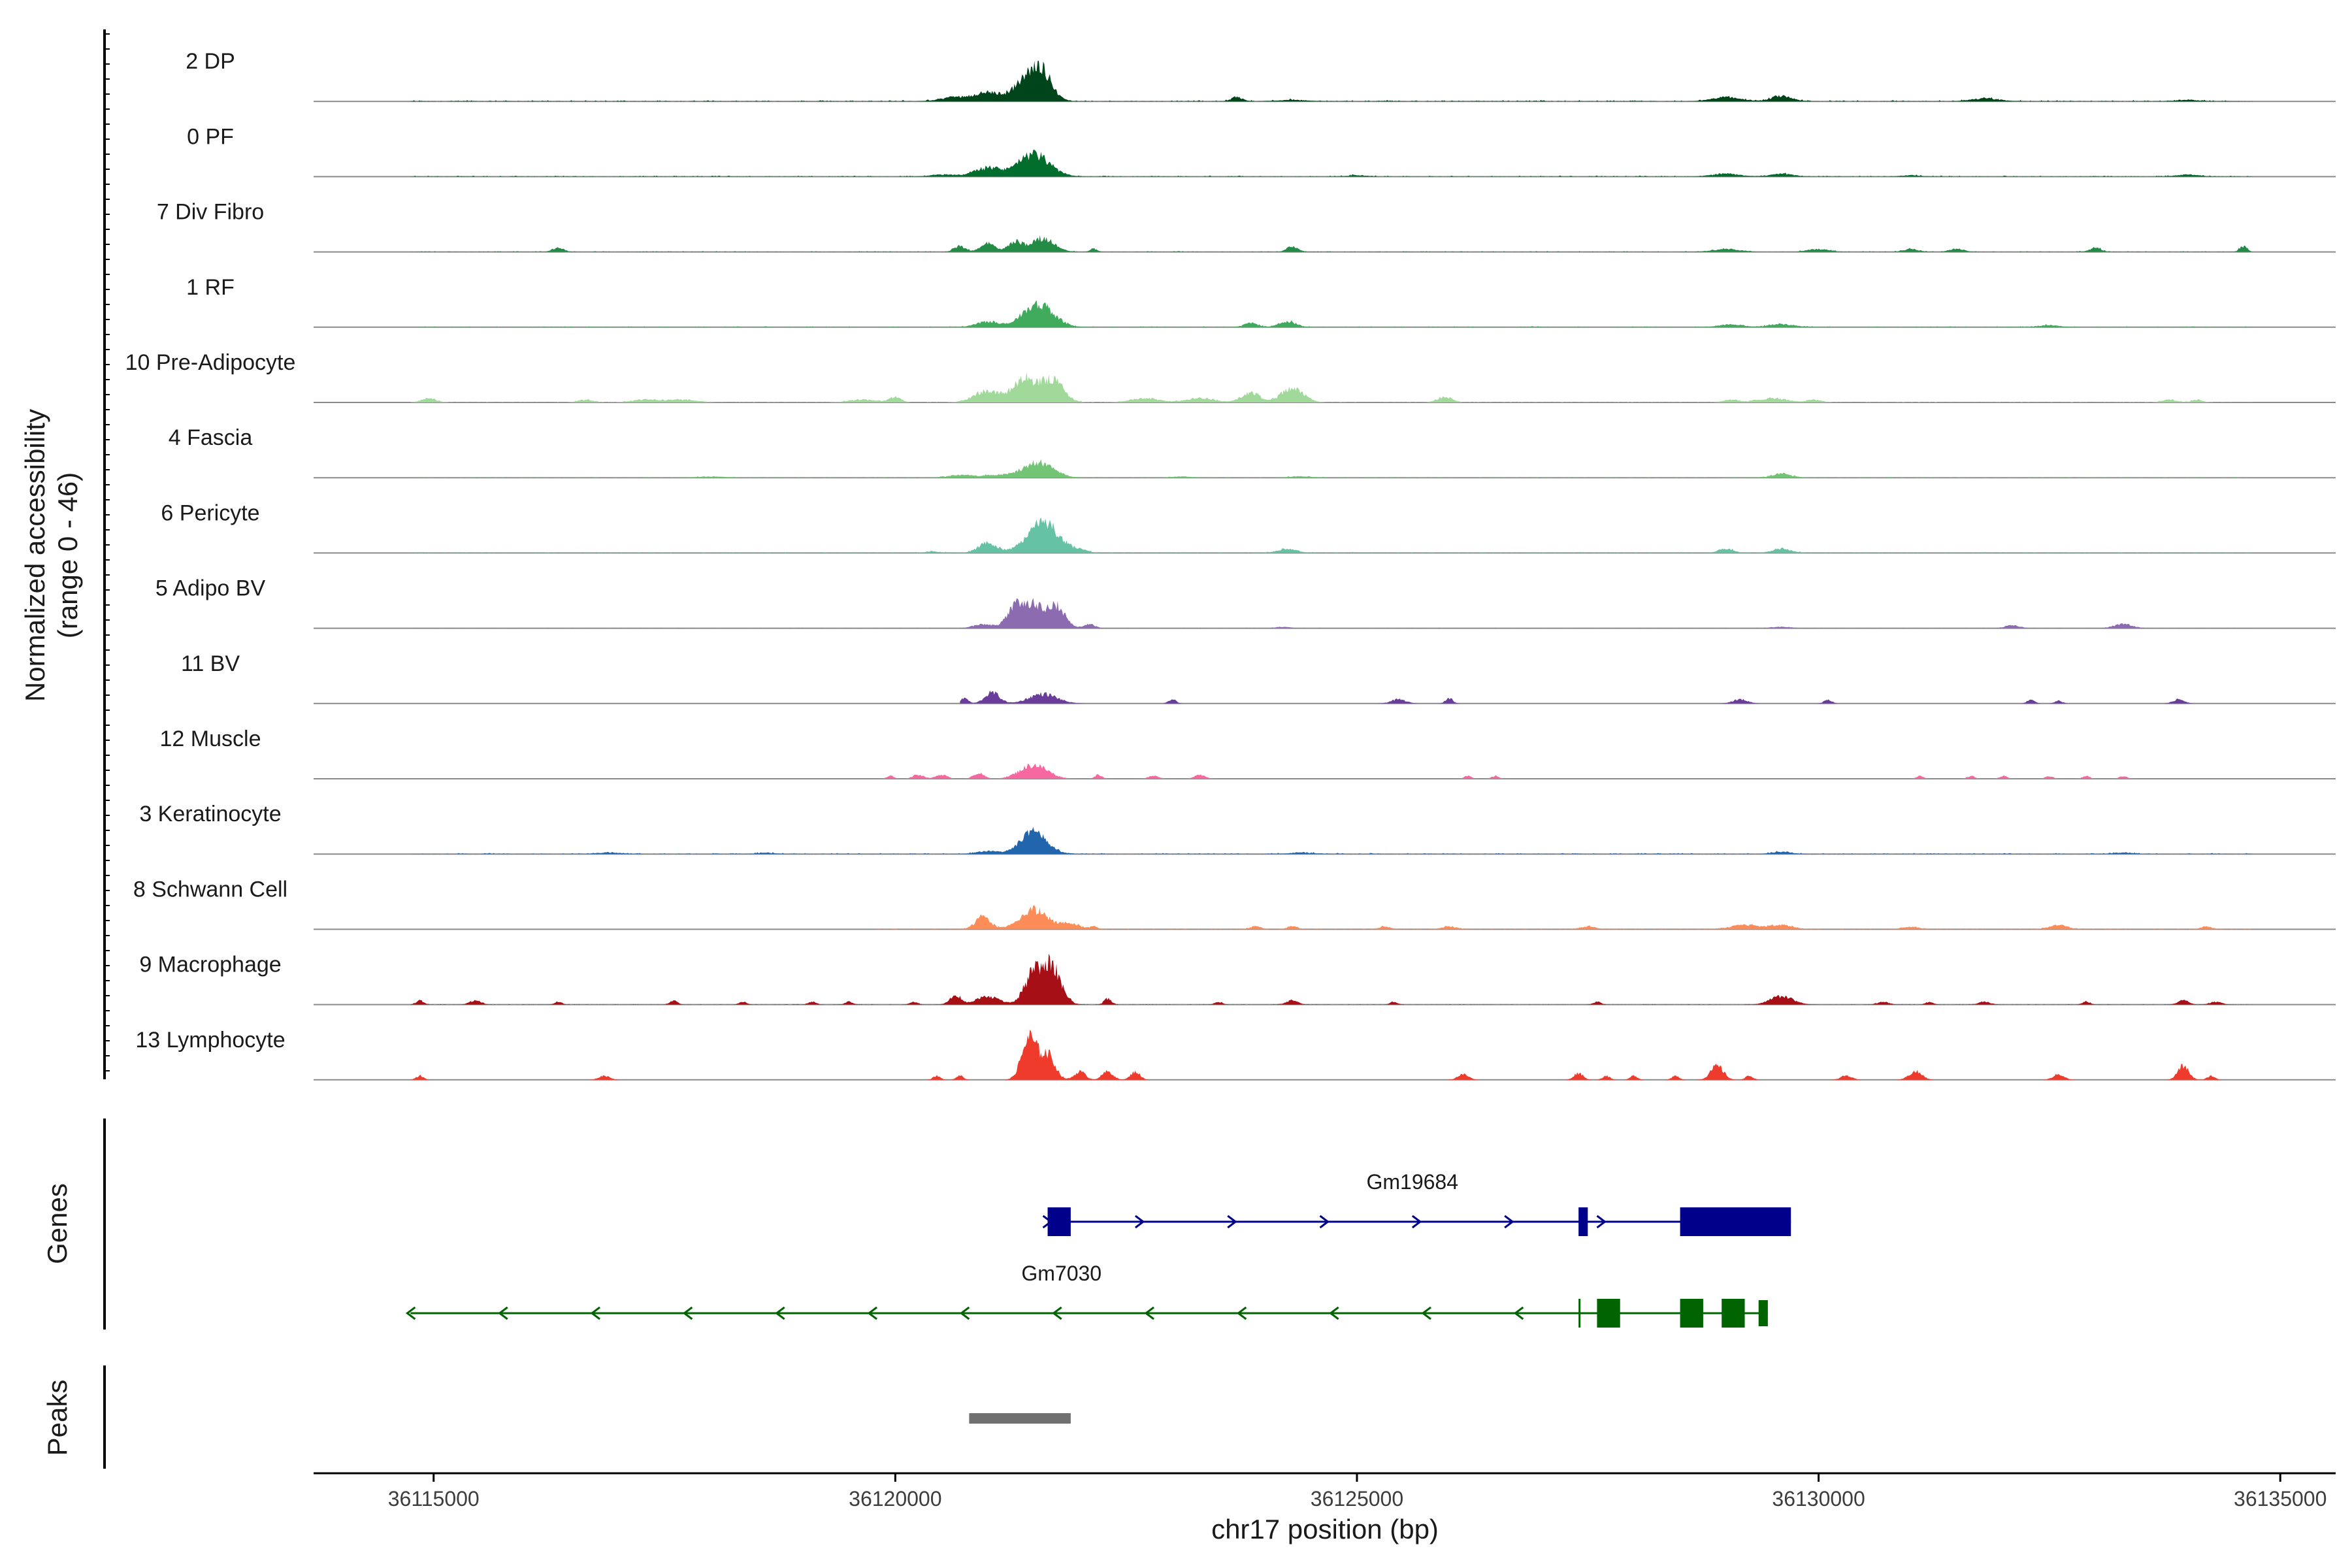 This screenshot has width=2352, height=1568. Describe the element at coordinates (1325, 1529) in the screenshot. I see `x-axis-title: chr17 position (bp)` at that location.